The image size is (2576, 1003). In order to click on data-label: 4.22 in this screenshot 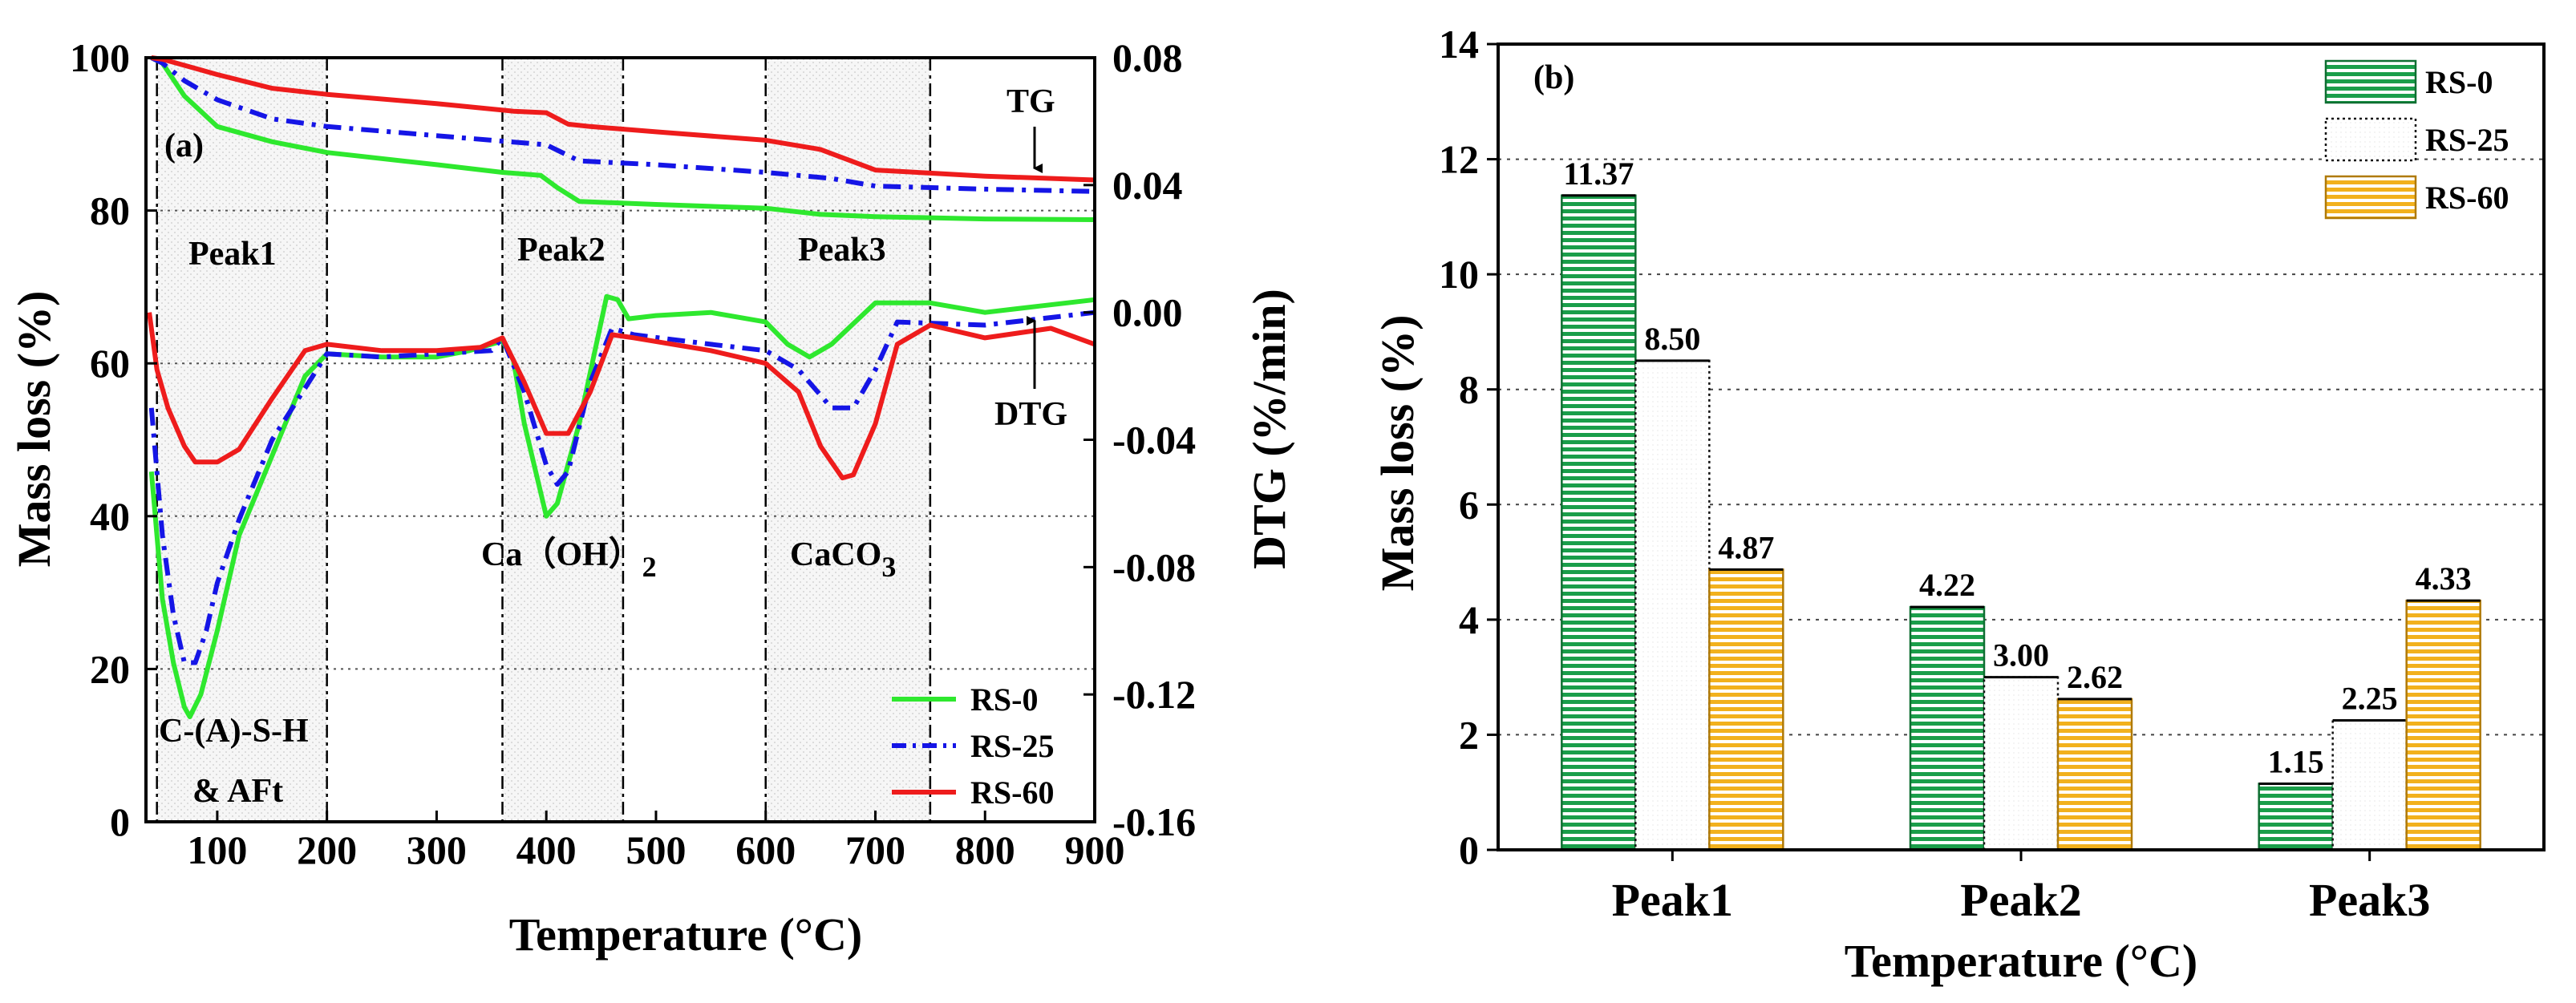, I will do `click(1947, 585)`.